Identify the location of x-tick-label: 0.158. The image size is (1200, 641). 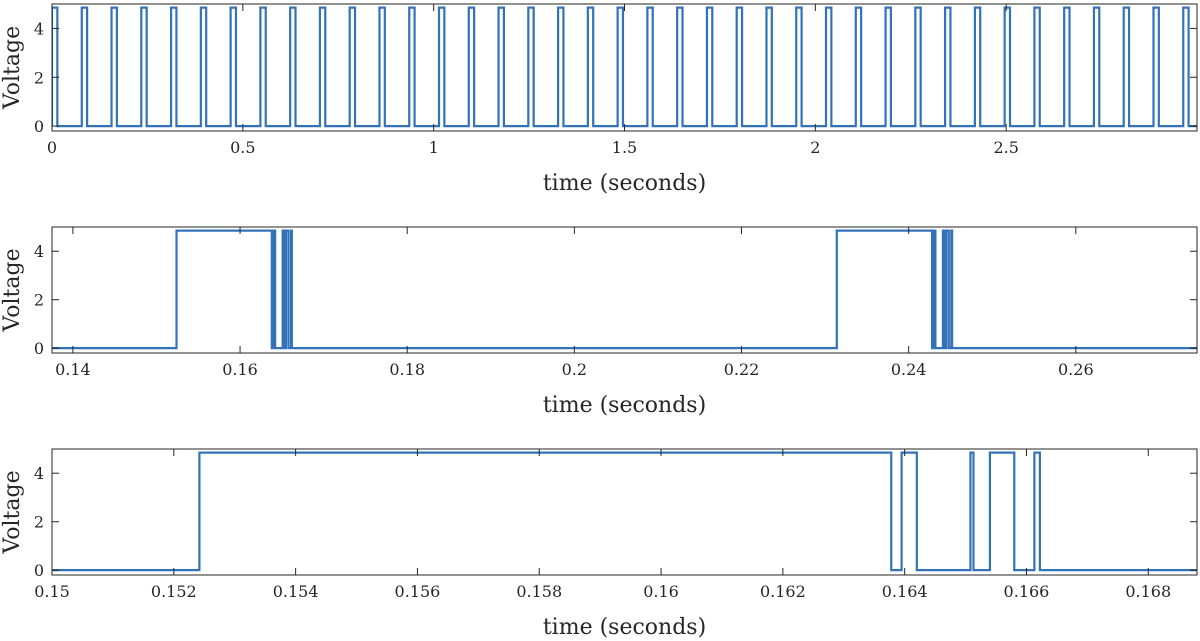
(539, 591).